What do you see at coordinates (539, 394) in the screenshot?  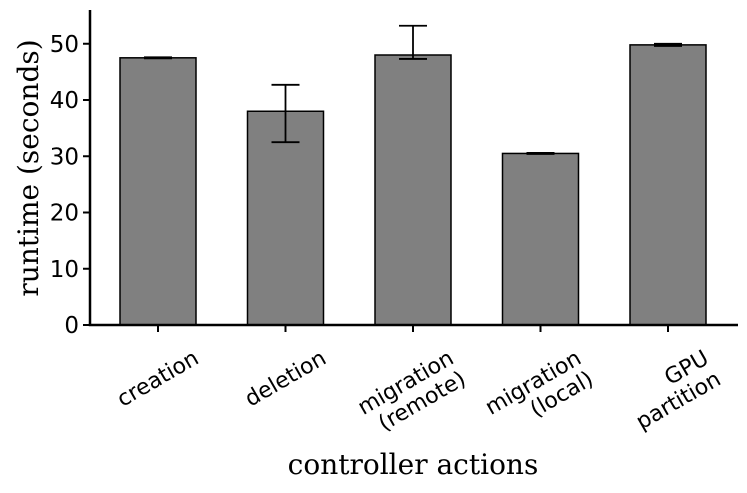 I see `x-tick-label: migration(local)` at bounding box center [539, 394].